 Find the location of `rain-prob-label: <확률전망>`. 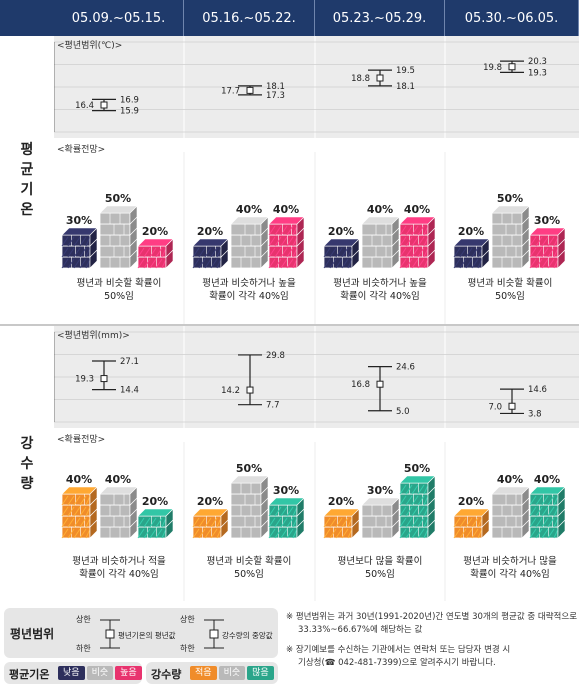

rain-prob-label: <확률전망> is located at coordinates (81, 440).